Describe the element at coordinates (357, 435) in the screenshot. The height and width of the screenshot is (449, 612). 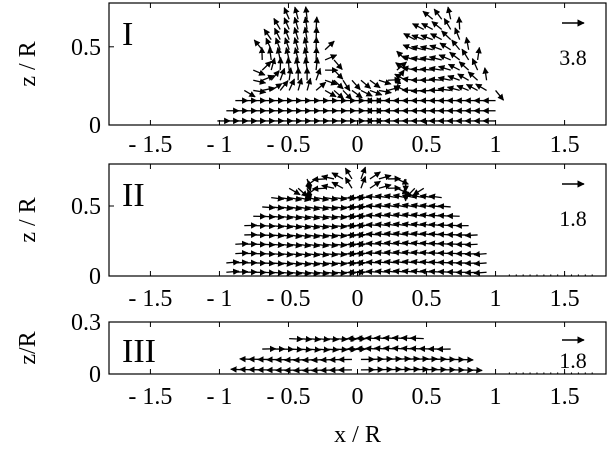
I see `x-axis-label: x / R` at that location.